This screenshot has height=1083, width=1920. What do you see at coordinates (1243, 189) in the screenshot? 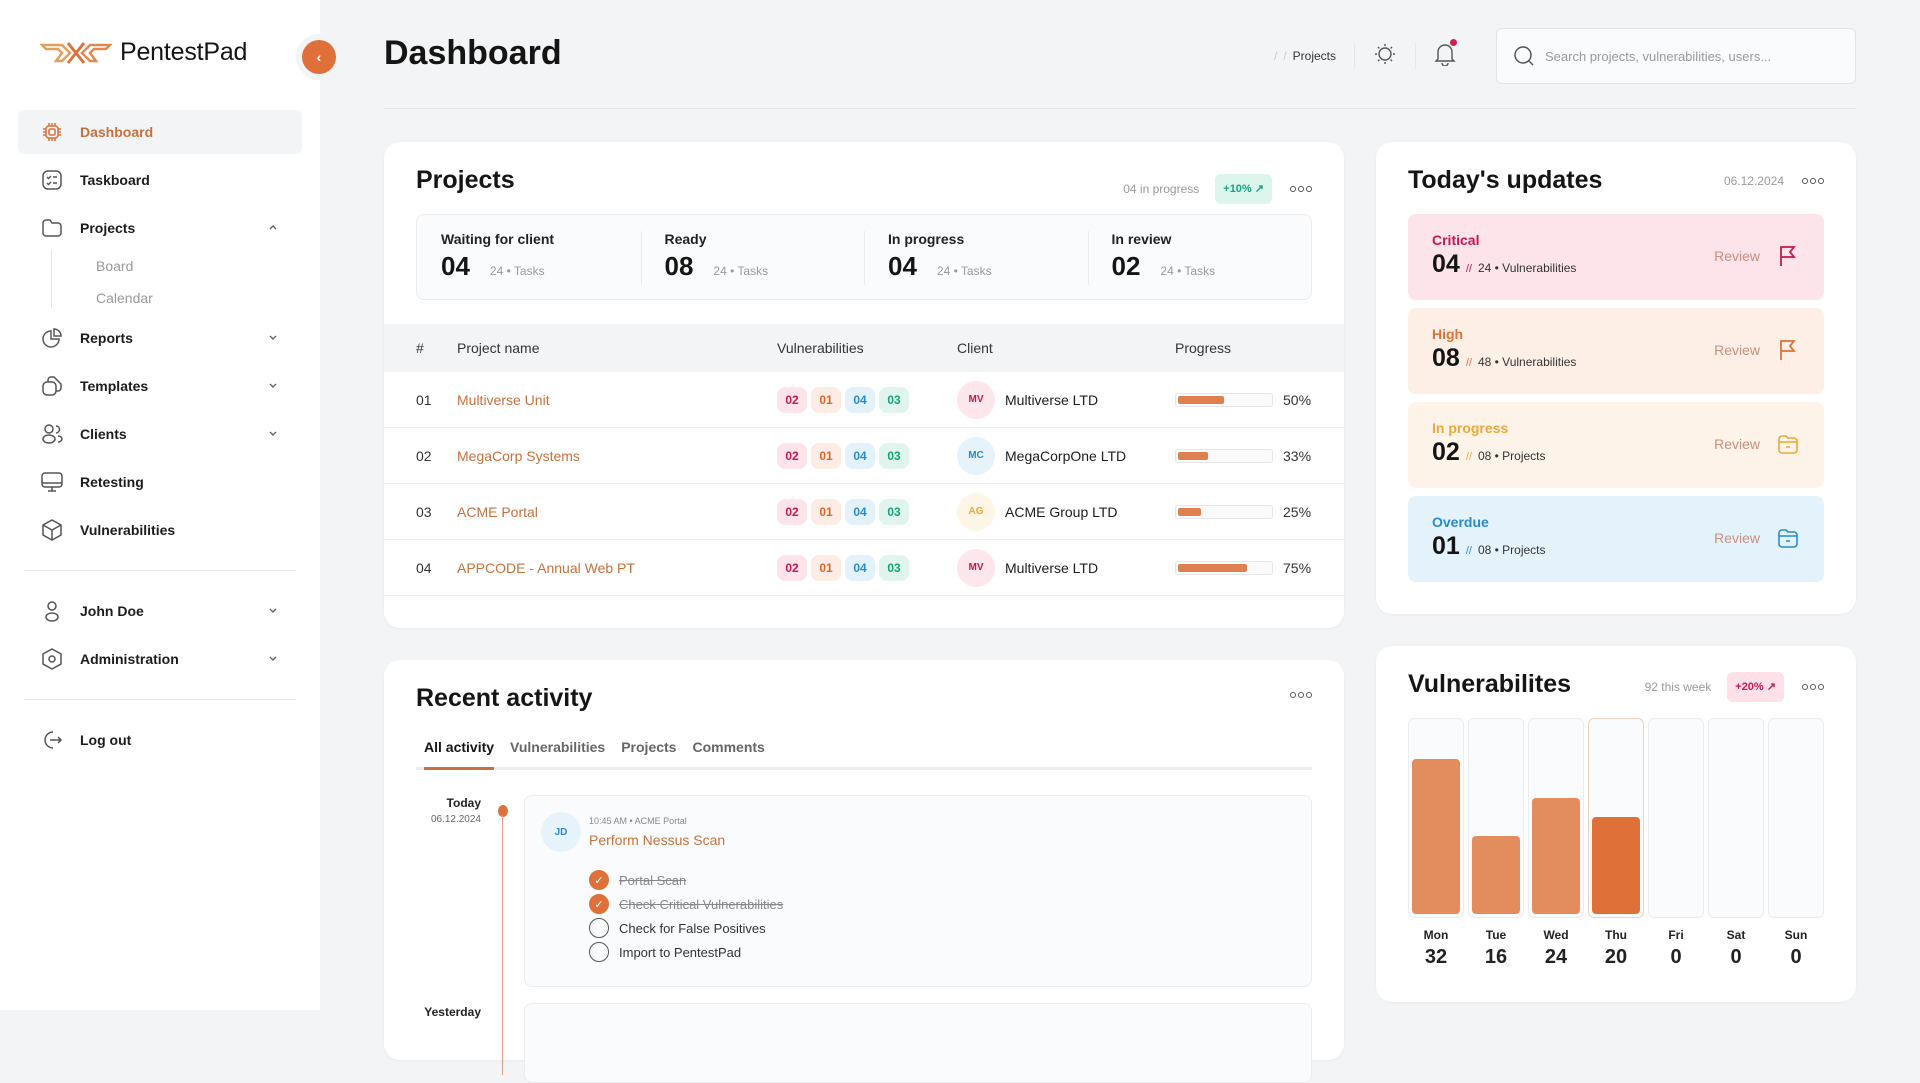
I see `trend-badge: +10% ↗` at bounding box center [1243, 189].